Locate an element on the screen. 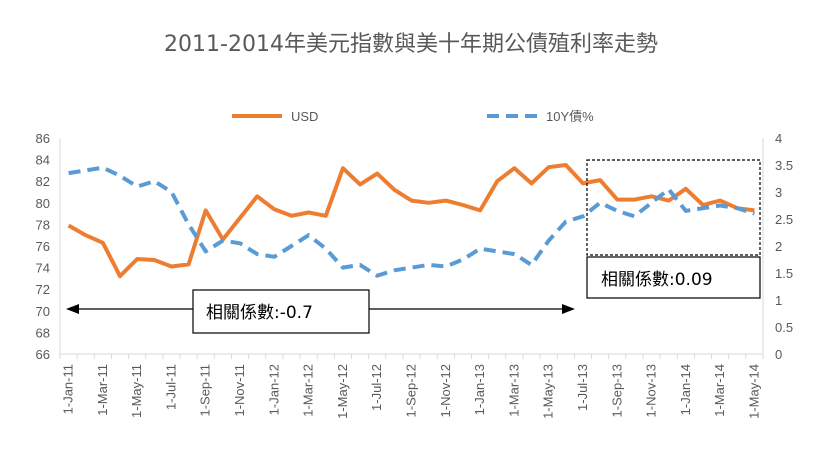  right-correlation-text: 相關係數:0.09 is located at coordinates (657, 280).